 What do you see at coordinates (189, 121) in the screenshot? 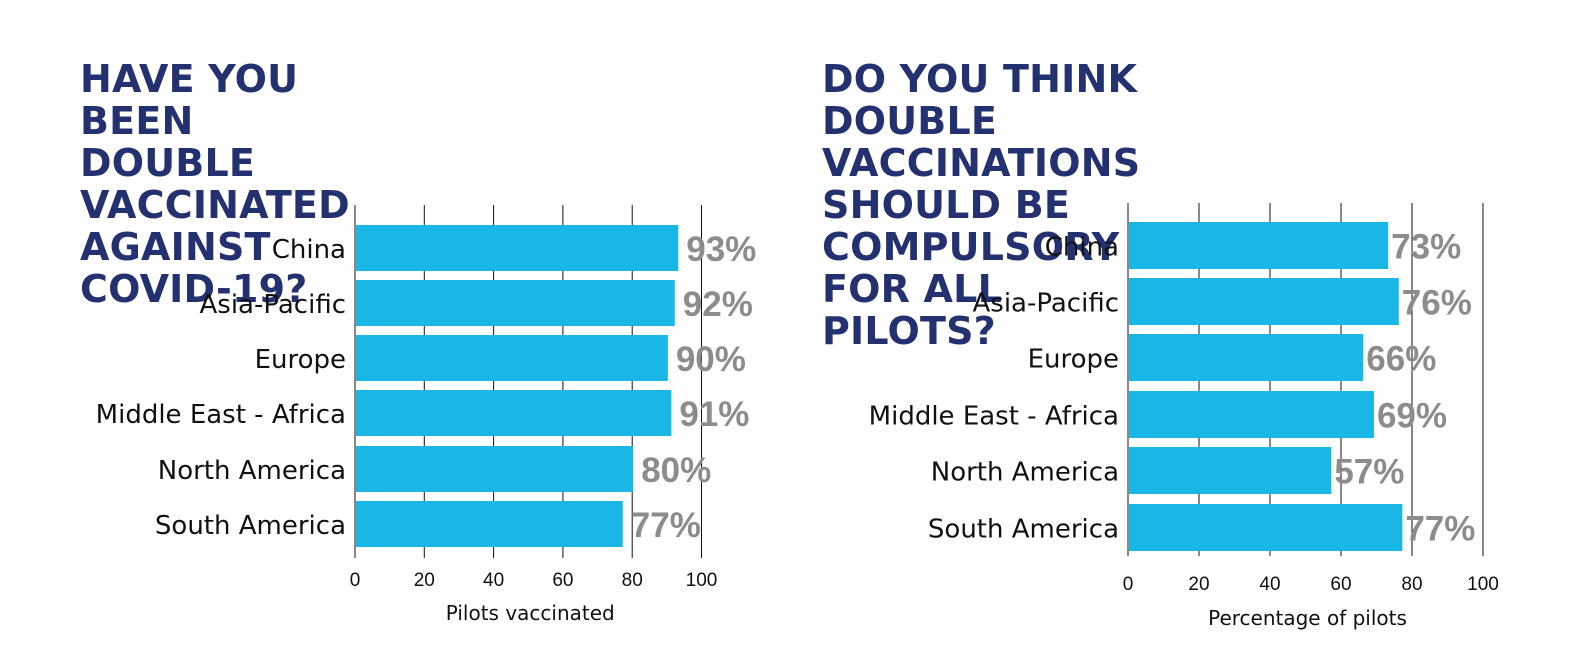
I see `chart-title-left-line-1: HAVE YOU BEEN DOUBLE` at bounding box center [189, 121].